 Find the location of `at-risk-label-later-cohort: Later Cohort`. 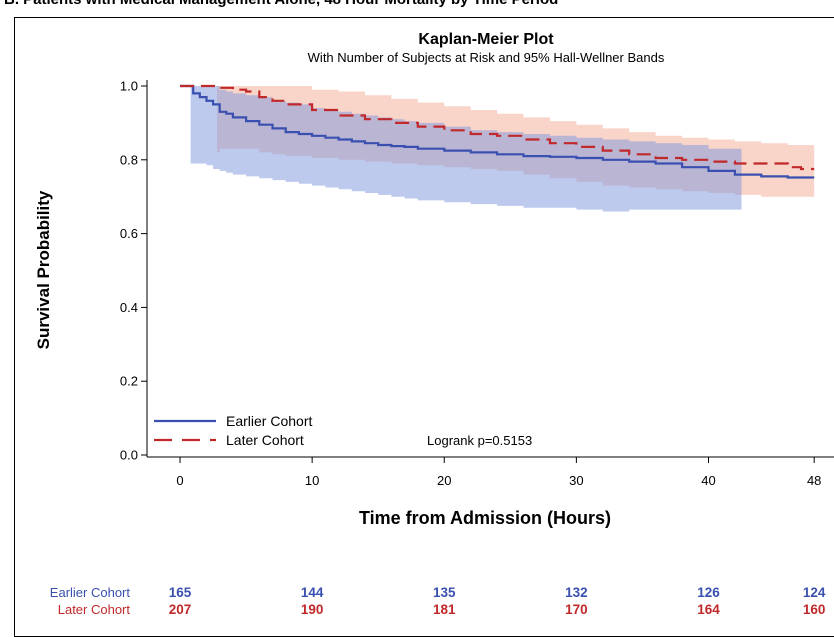

at-risk-label-later-cohort: Later Cohort is located at coordinates (94, 609).